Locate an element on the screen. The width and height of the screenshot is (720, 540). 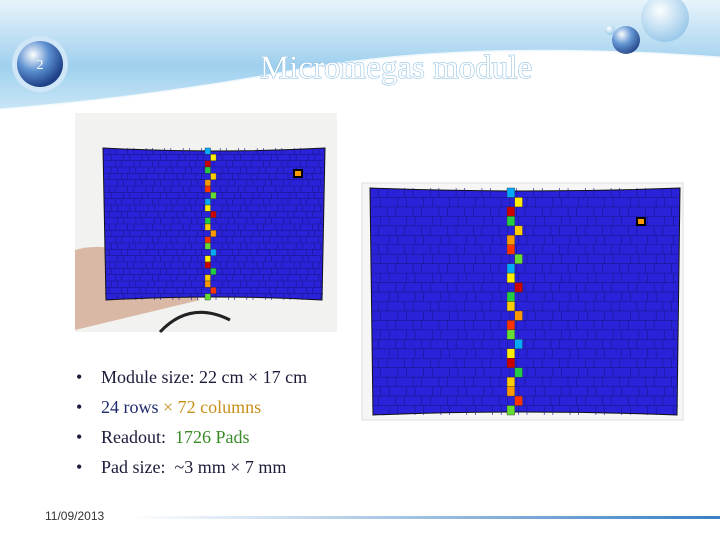
number-ball is located at coordinates (40, 64).